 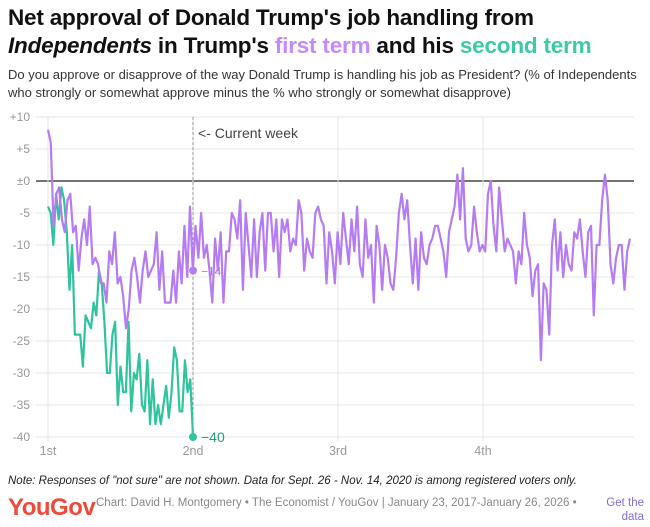 What do you see at coordinates (22, 277) in the screenshot?
I see `y-tick-label: -15` at bounding box center [22, 277].